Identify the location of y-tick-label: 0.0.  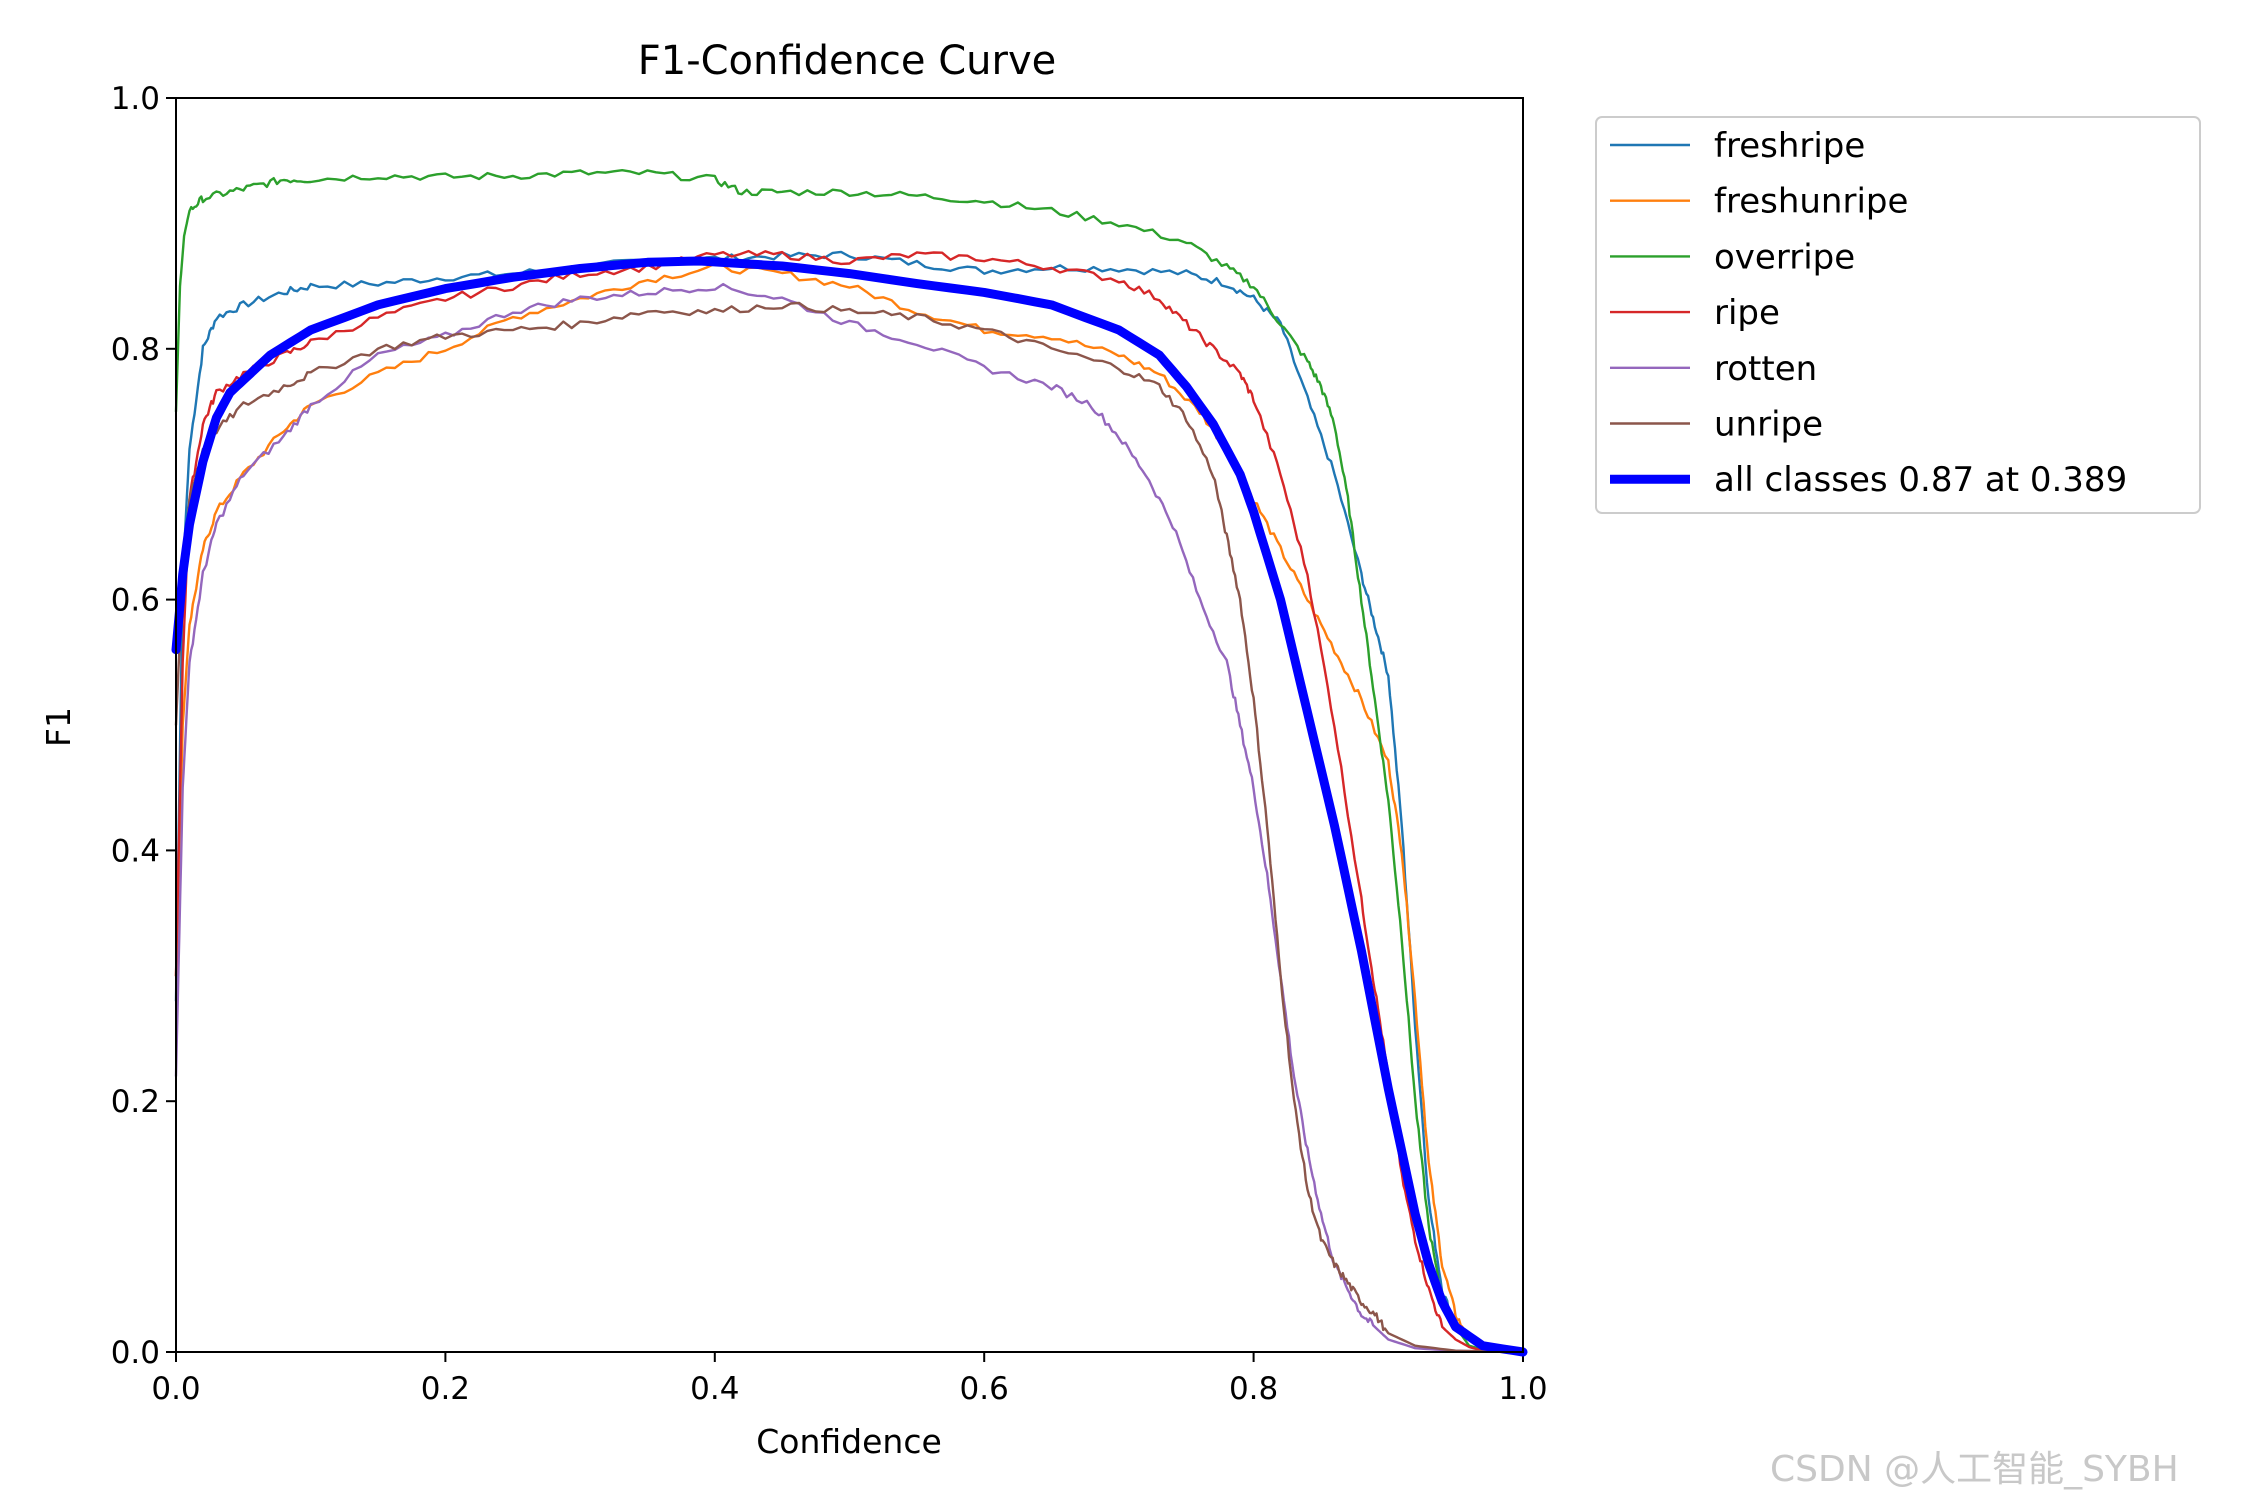
(135, 1353).